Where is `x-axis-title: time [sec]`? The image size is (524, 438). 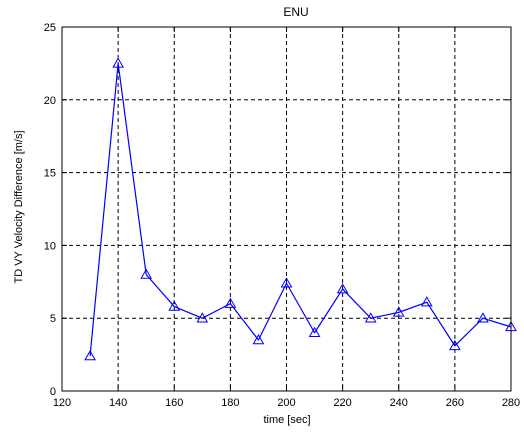 x-axis-title: time [sec] is located at coordinates (286, 420).